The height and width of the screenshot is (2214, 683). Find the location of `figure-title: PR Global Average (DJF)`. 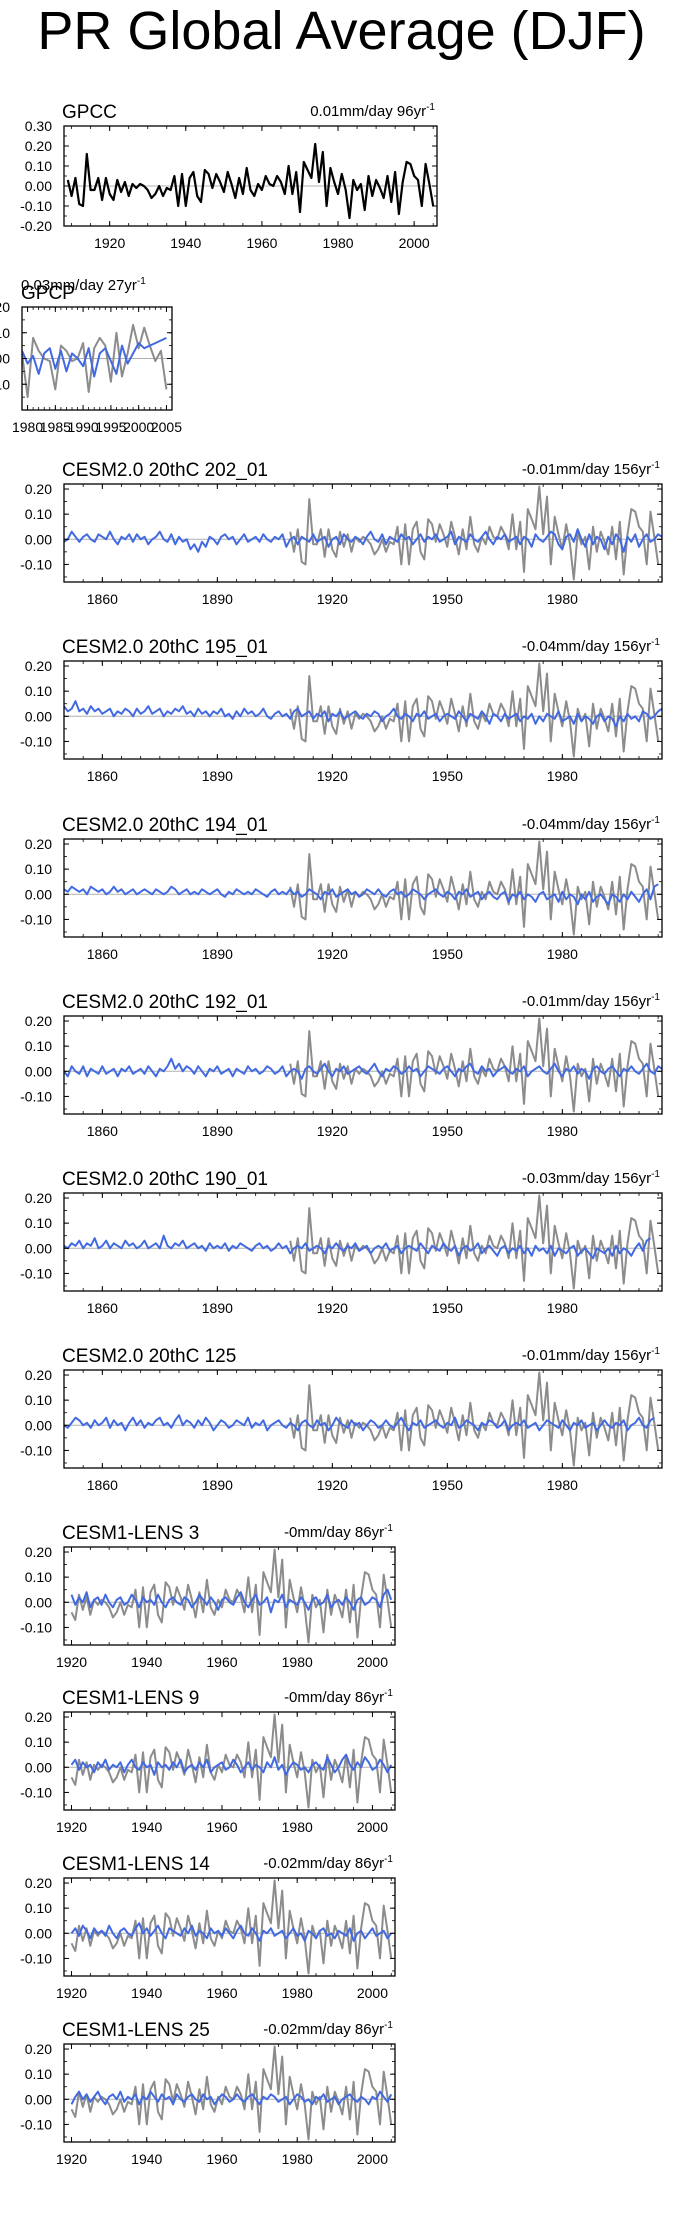

figure-title: PR Global Average (DJF) is located at coordinates (341, 31).